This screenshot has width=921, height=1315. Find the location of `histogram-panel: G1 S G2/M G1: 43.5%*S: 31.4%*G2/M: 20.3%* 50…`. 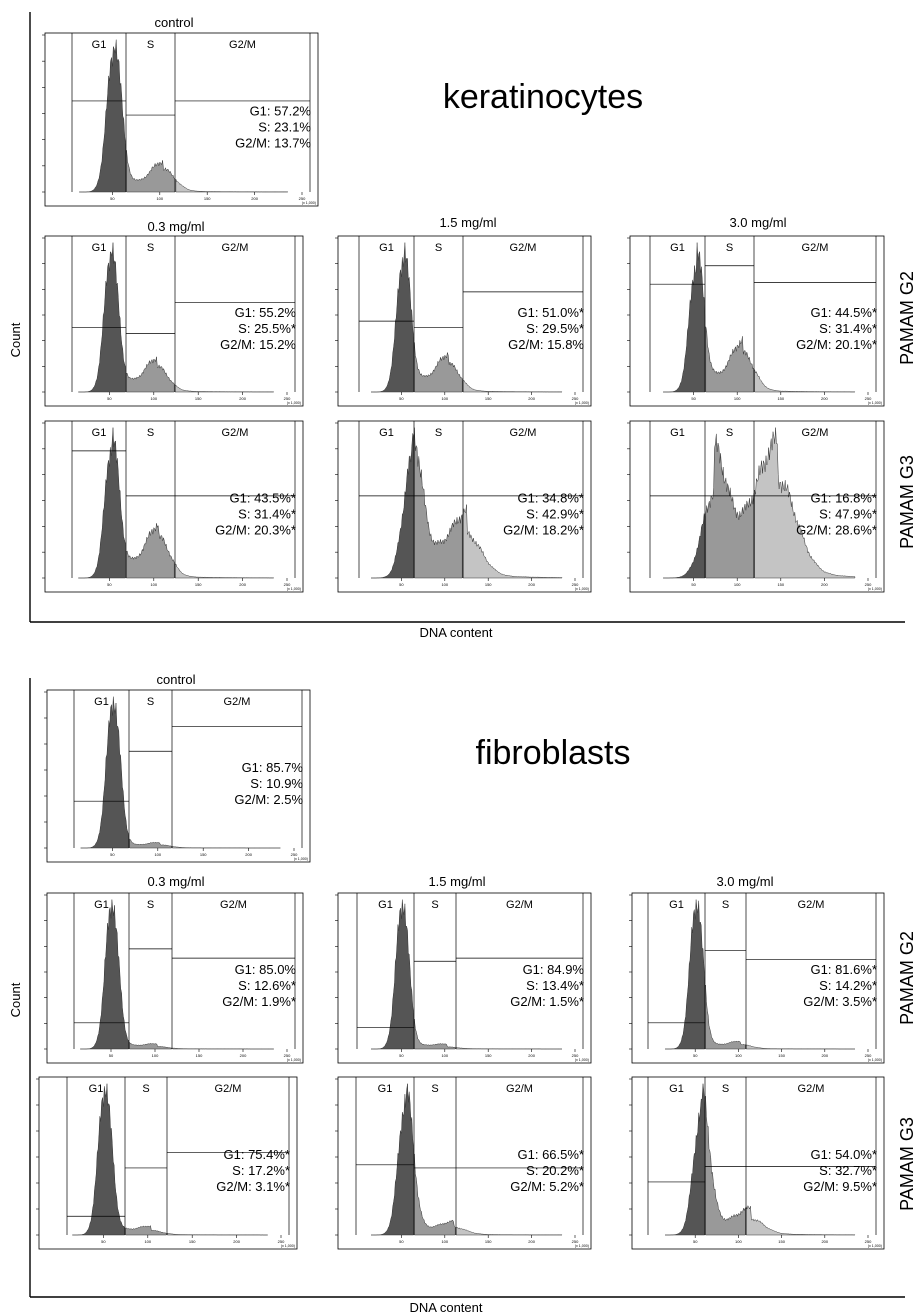

histogram-panel: G1 S G2/M G1: 43.5%*S: 31.4%*G2/M: 20.3%* 50… is located at coordinates (173, 506).